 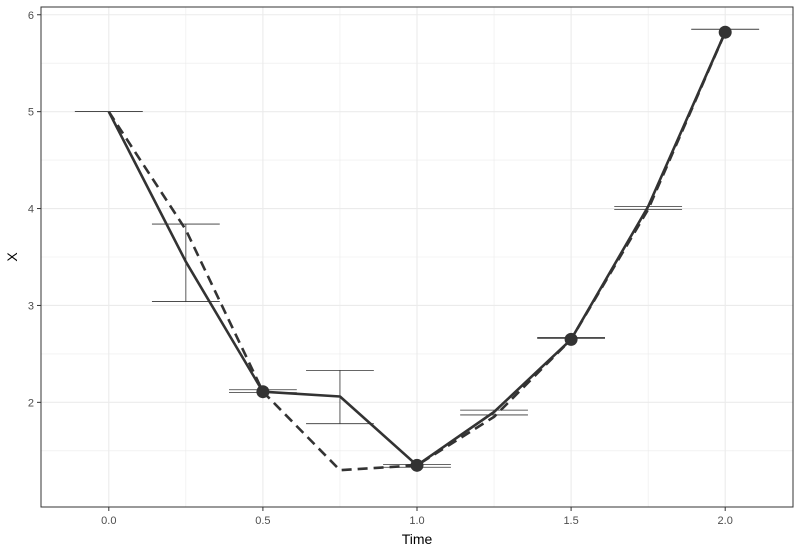 I want to click on x-tick-label: 0.5, so click(x=262, y=521).